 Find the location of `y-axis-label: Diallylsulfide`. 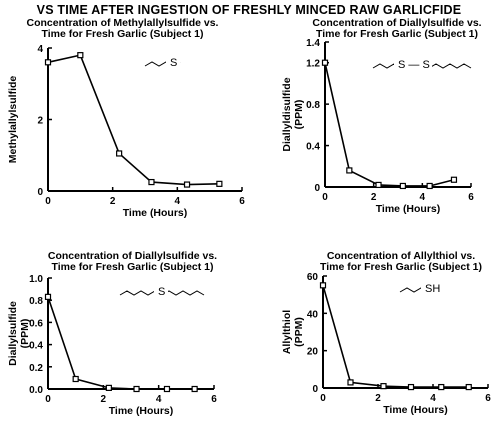

y-axis-label: Diallylsulfide is located at coordinates (13, 333).